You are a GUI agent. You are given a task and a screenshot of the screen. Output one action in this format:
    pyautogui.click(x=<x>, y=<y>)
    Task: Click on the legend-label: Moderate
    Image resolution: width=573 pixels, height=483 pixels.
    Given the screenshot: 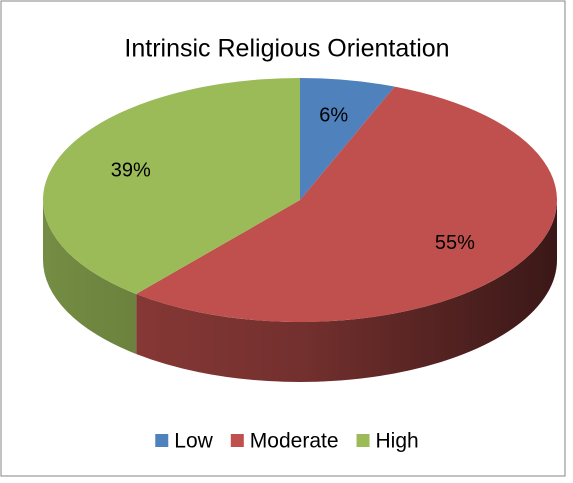 What is the action you would take?
    pyautogui.click(x=294, y=441)
    